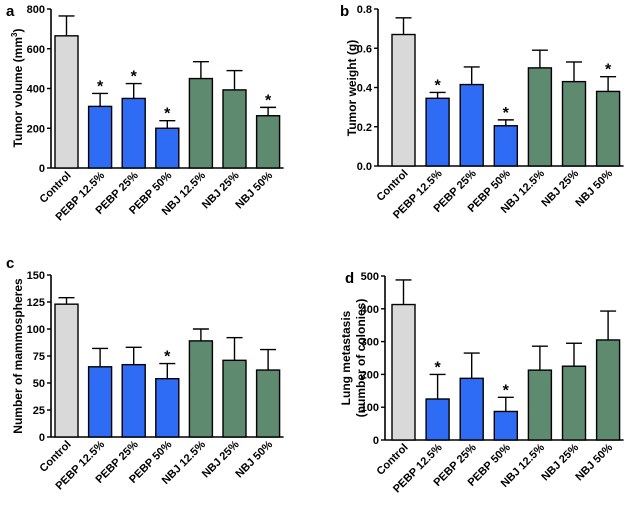  What do you see at coordinates (364, 128) in the screenshot?
I see `y-tick-label: 0.2` at bounding box center [364, 128].